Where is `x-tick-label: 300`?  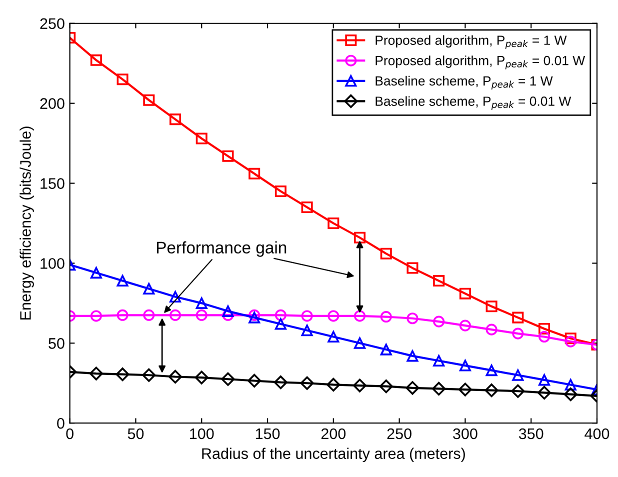 x-tick-label: 300 is located at coordinates (465, 434).